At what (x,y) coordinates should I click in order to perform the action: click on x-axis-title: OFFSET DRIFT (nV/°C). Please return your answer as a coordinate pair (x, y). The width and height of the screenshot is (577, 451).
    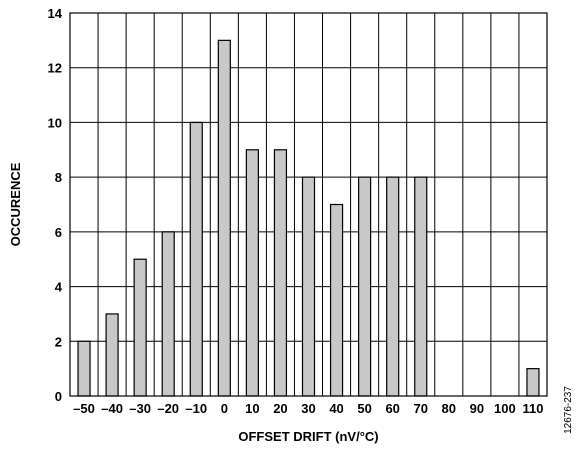
    Looking at the image, I should click on (308, 436).